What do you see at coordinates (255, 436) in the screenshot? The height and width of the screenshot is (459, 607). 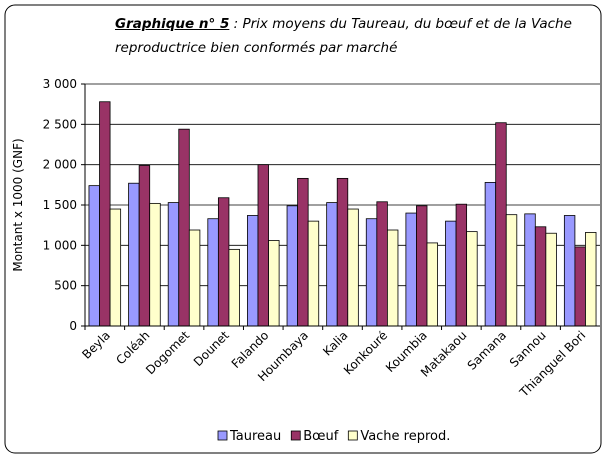 I see `legend-label: Taureau` at bounding box center [255, 436].